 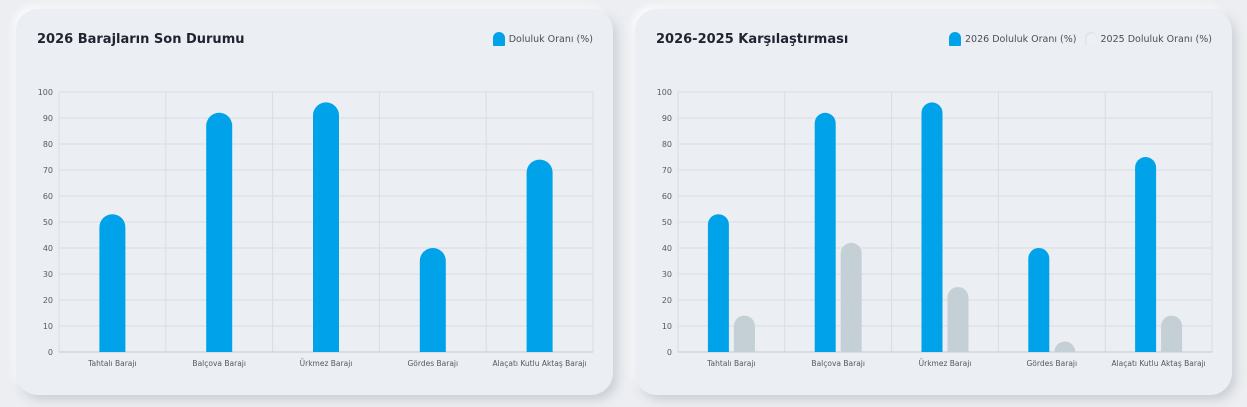 What do you see at coordinates (1172, 333) in the screenshot?
I see `bar: Alaçatı Kutlu Aktaş Barajı: 14` at bounding box center [1172, 333].